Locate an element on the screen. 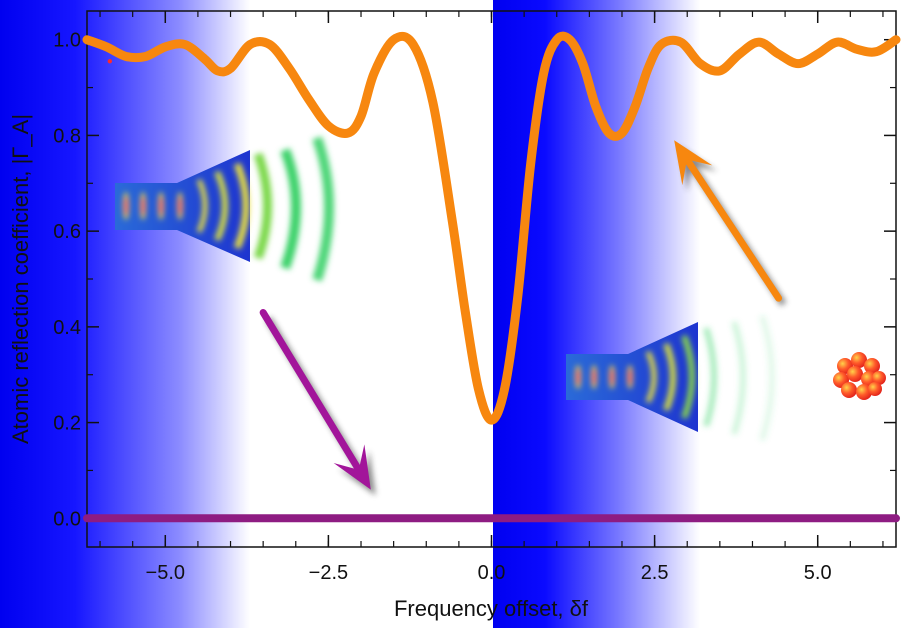 This screenshot has height=628, width=903. small-marker is located at coordinates (110, 61).